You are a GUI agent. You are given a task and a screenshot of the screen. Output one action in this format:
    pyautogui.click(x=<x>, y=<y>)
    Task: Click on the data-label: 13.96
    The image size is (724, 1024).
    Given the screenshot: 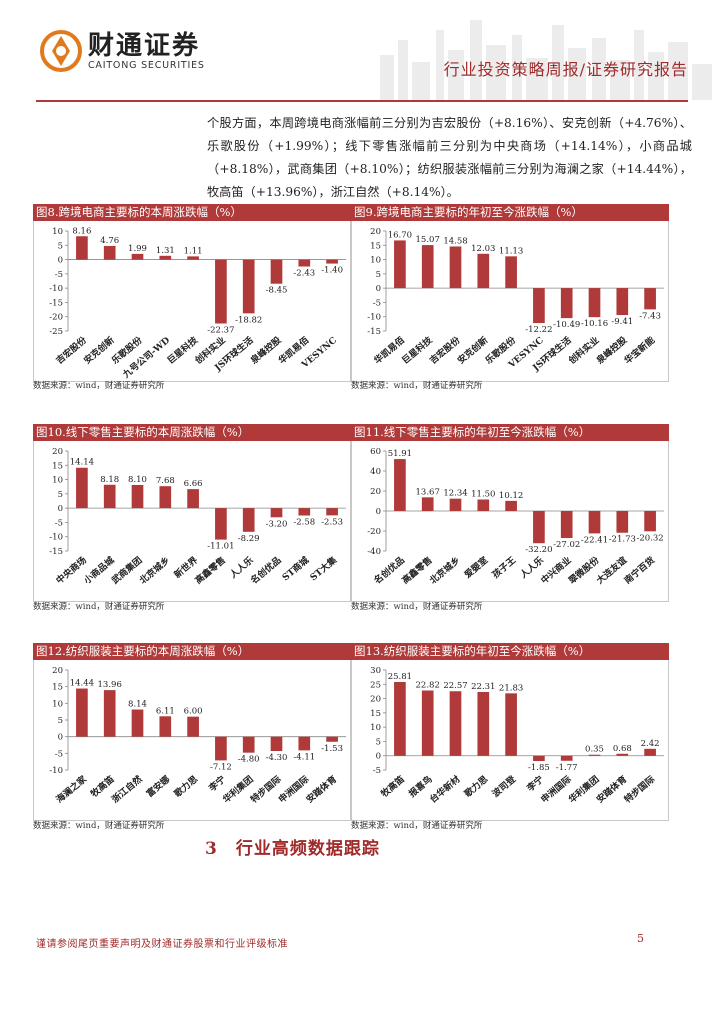 What is the action you would take?
    pyautogui.click(x=110, y=685)
    